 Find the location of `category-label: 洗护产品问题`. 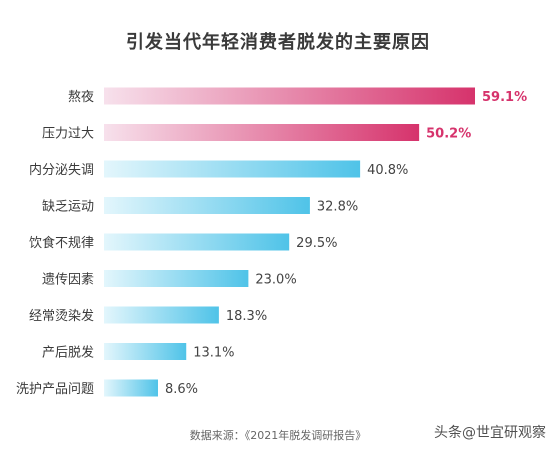

category-label: 洗护产品问题 is located at coordinates (55, 389).